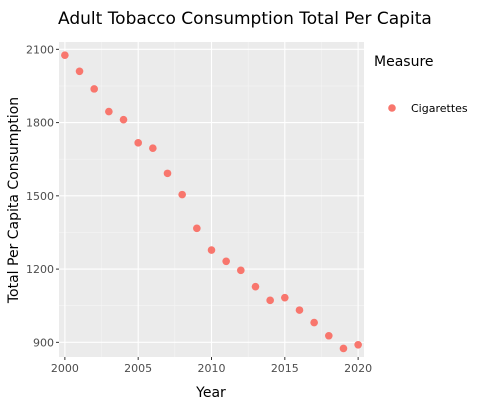 The width and height of the screenshot is (485, 400). Describe the element at coordinates (211, 250) in the screenshot. I see `data-point-2010` at that location.